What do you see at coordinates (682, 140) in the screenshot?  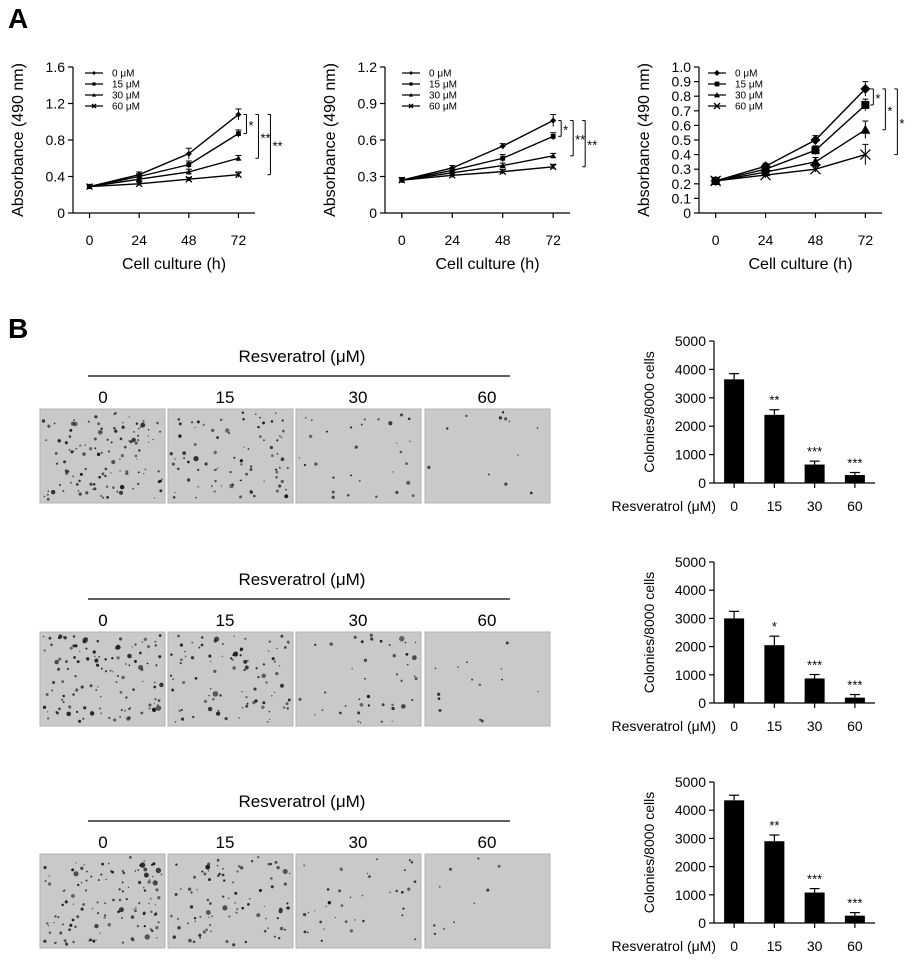 I see `y-tick-label: 0.5` at bounding box center [682, 140].